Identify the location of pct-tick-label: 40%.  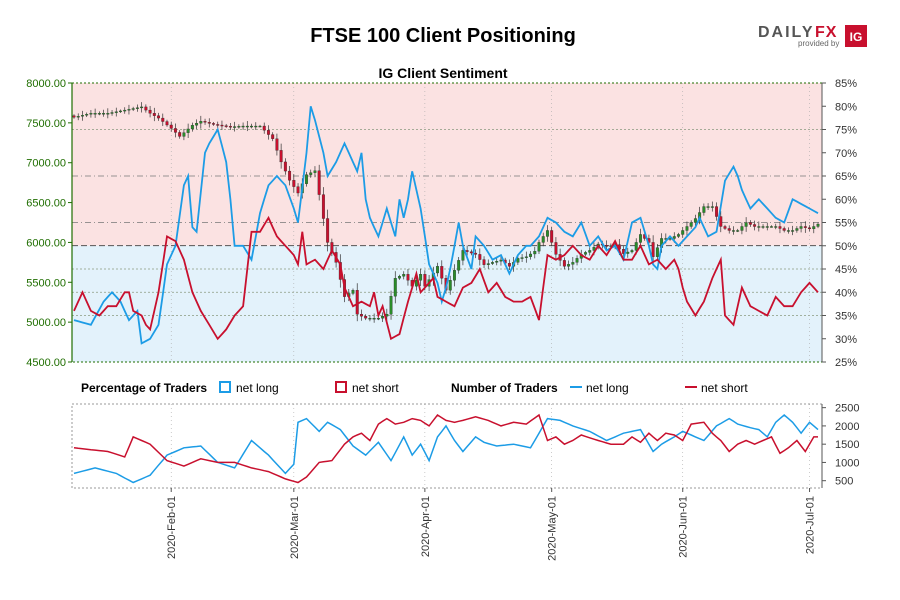
(846, 293).